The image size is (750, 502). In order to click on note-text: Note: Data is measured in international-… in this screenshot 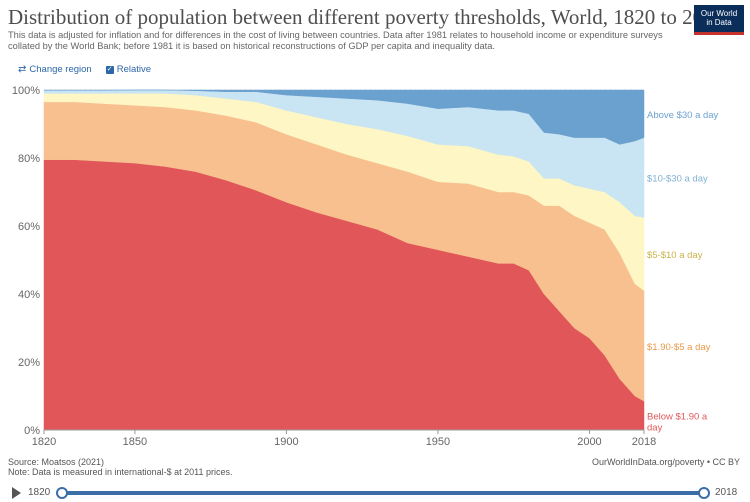, I will do `click(120, 472)`.